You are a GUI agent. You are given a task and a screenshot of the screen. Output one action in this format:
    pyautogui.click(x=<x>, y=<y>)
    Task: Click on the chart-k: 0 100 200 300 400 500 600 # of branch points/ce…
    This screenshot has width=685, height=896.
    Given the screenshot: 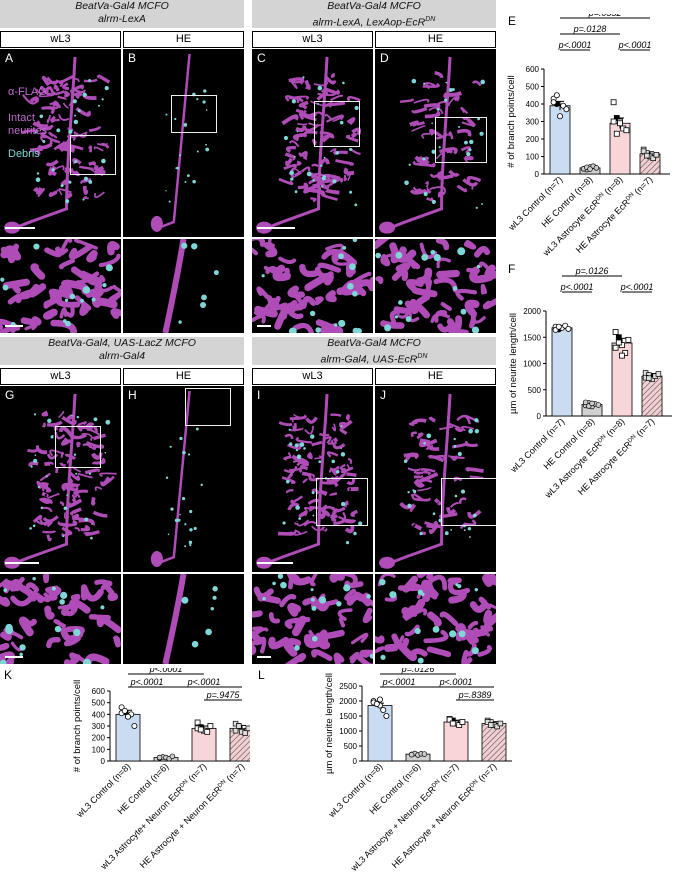 What is the action you would take?
    pyautogui.click(x=161, y=770)
    